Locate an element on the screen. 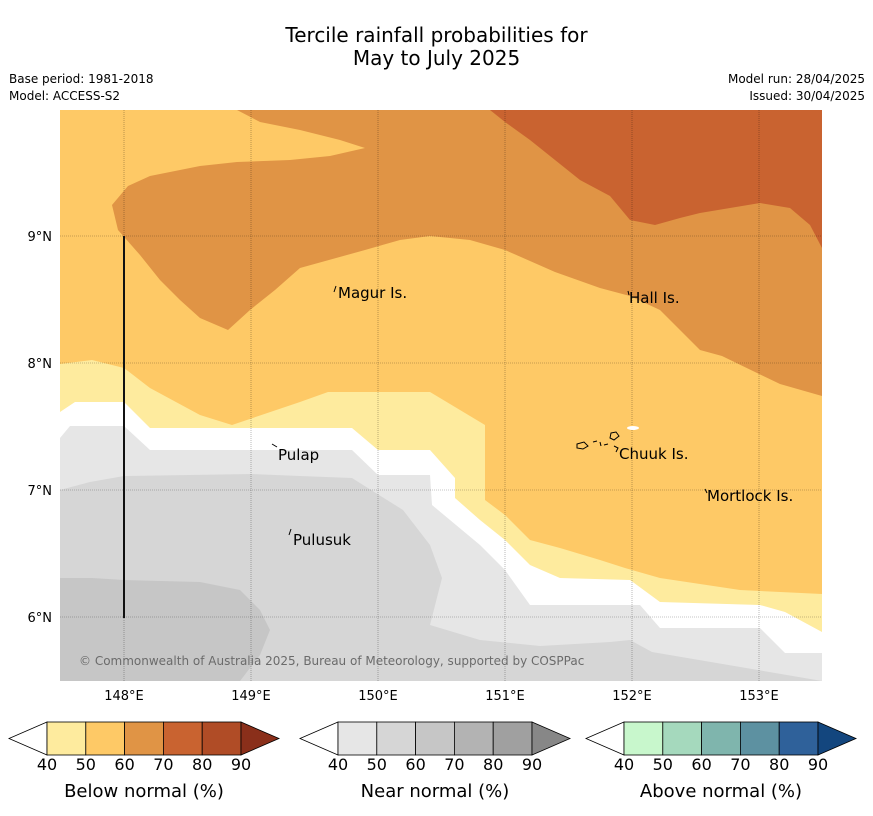 This screenshot has width=873, height=816. near-normal-60-70-zone is located at coordinates (165, 629).